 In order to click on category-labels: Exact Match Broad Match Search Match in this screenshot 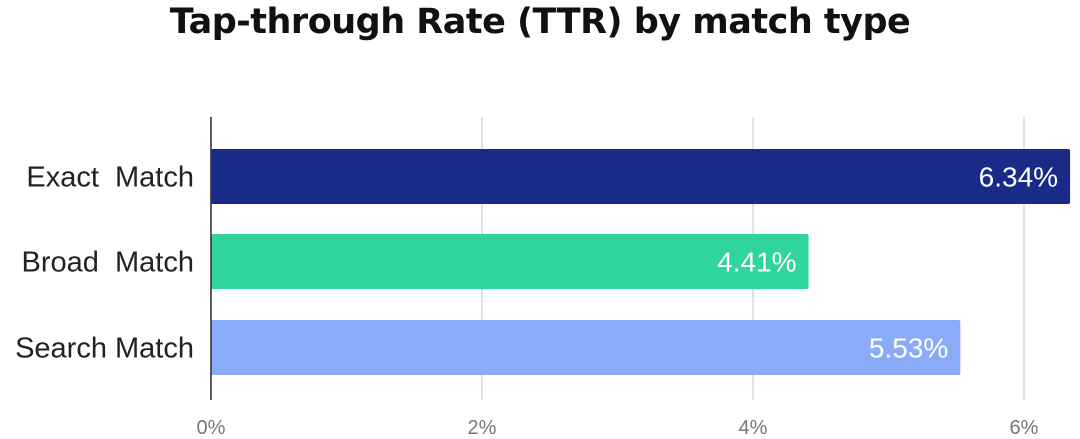, I will do `click(104, 263)`.